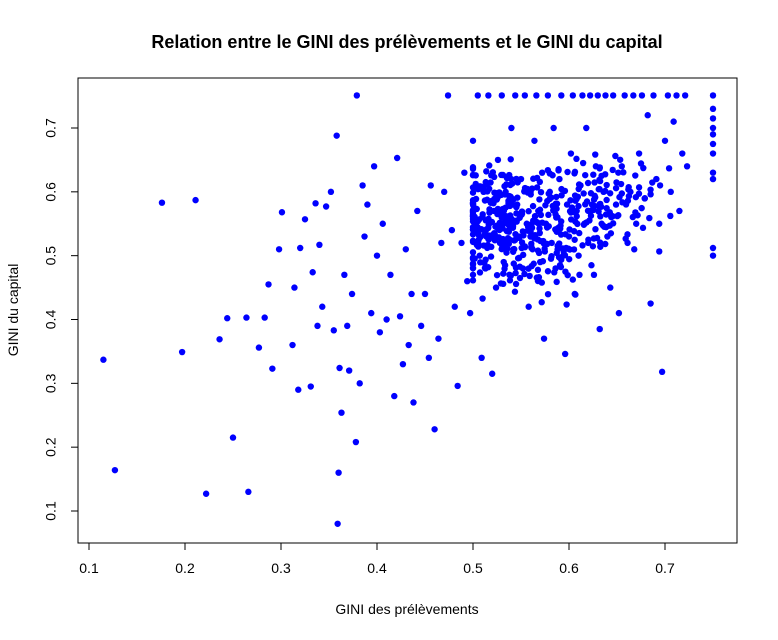 The height and width of the screenshot is (640, 778). Describe the element at coordinates (89, 568) in the screenshot. I see `x-tick-label: 0.1` at that location.